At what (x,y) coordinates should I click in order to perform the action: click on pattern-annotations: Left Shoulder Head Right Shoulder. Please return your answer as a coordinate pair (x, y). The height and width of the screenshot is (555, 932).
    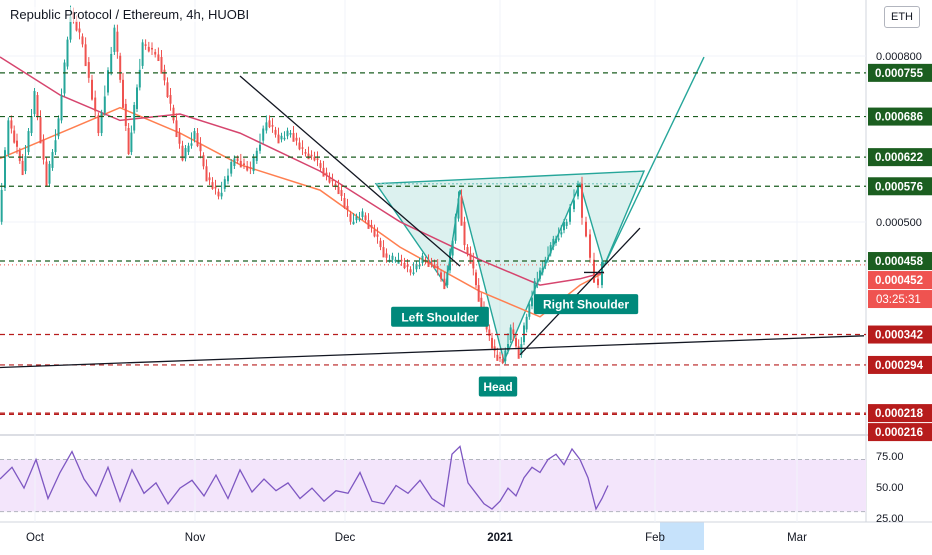
    Looking at the image, I should click on (515, 345).